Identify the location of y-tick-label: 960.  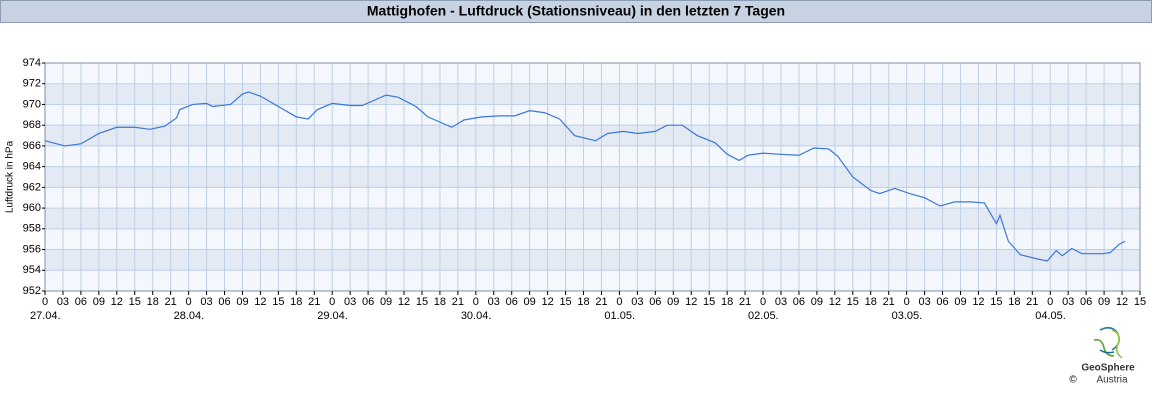
(32, 208).